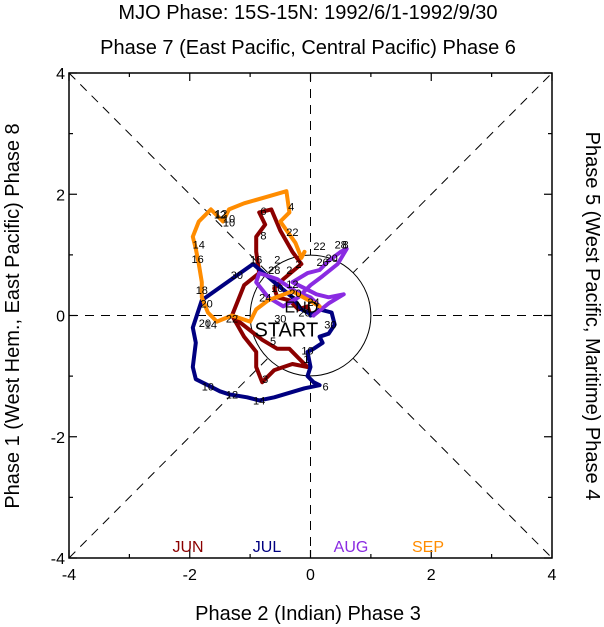 This screenshot has width=604, height=627. What do you see at coordinates (431, 575) in the screenshot?
I see `x-tick-label: 2` at bounding box center [431, 575].